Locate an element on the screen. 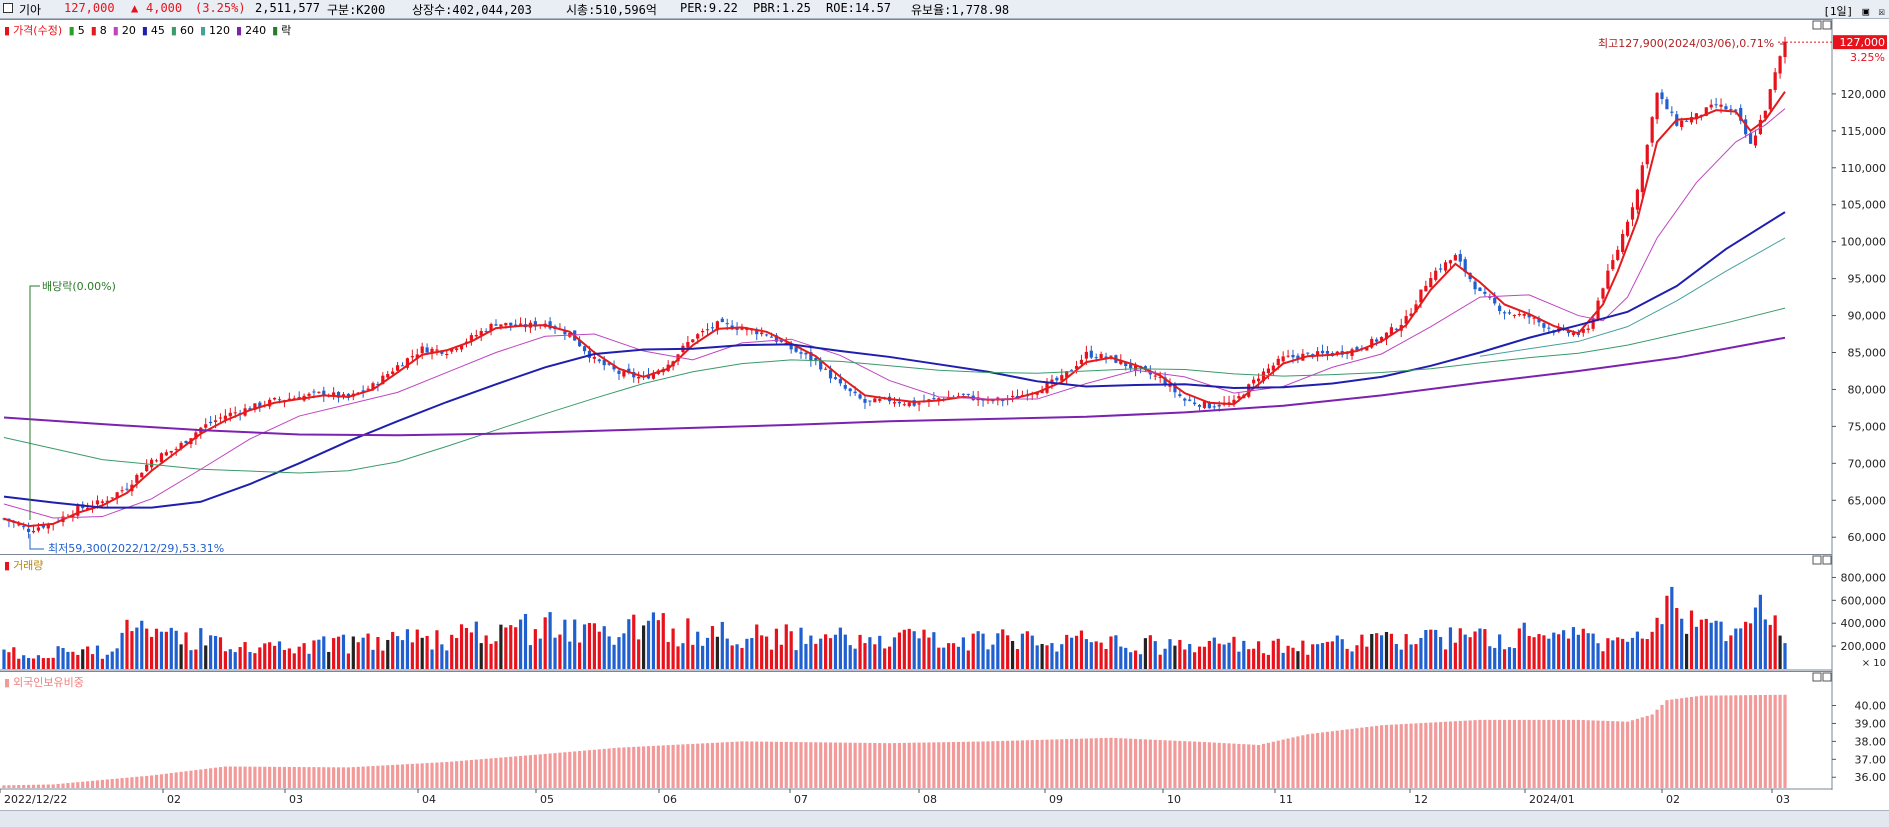 This screenshot has height=827, width=1889. market-cap: 시총:510,596억 is located at coordinates (611, 10).